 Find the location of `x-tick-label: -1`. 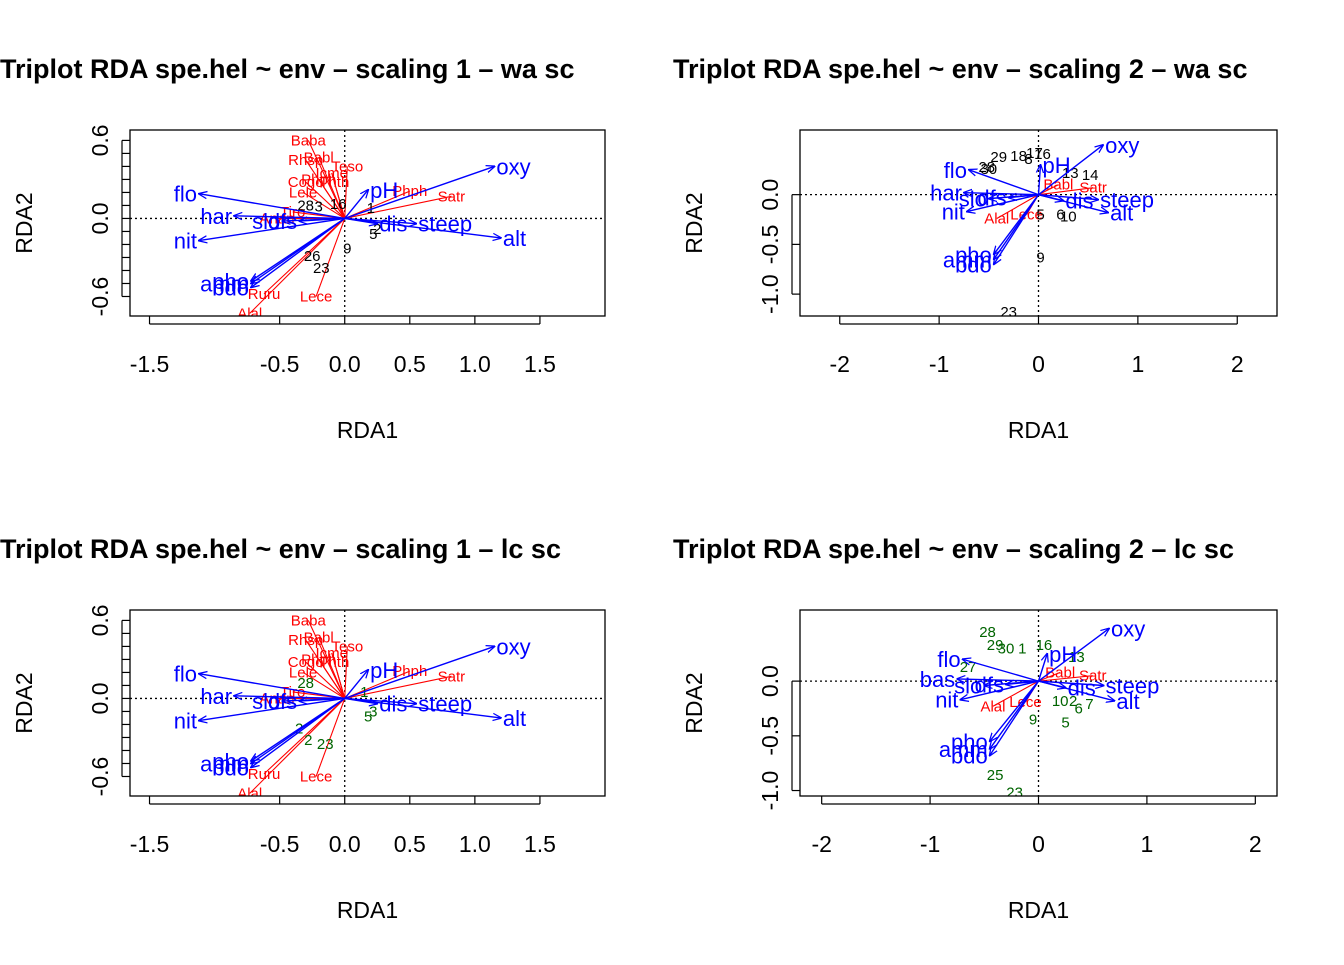

x-tick-label: -1 is located at coordinates (930, 844).